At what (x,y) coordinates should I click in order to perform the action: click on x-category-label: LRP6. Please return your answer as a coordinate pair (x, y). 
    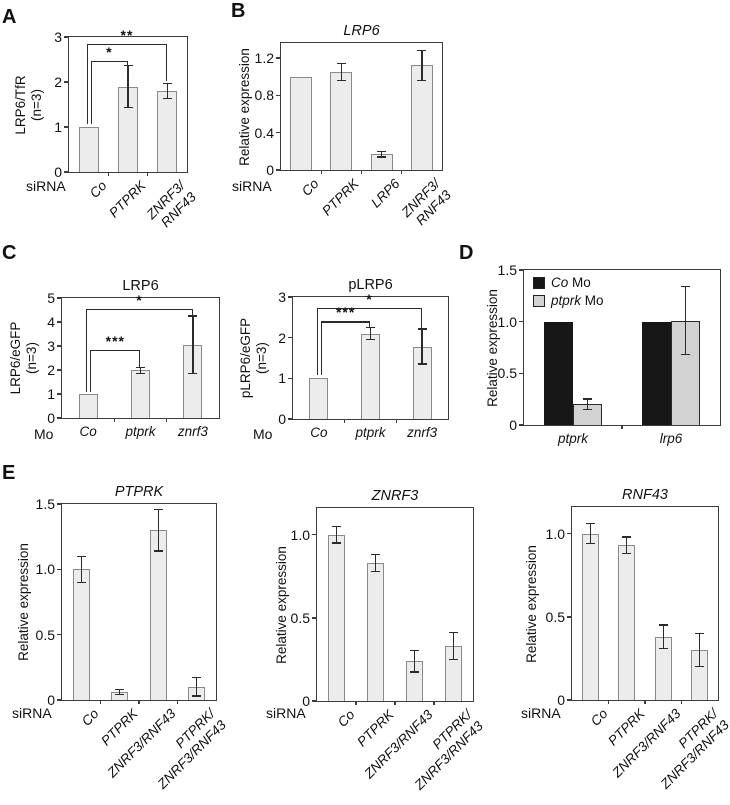
    Looking at the image, I should click on (385, 193).